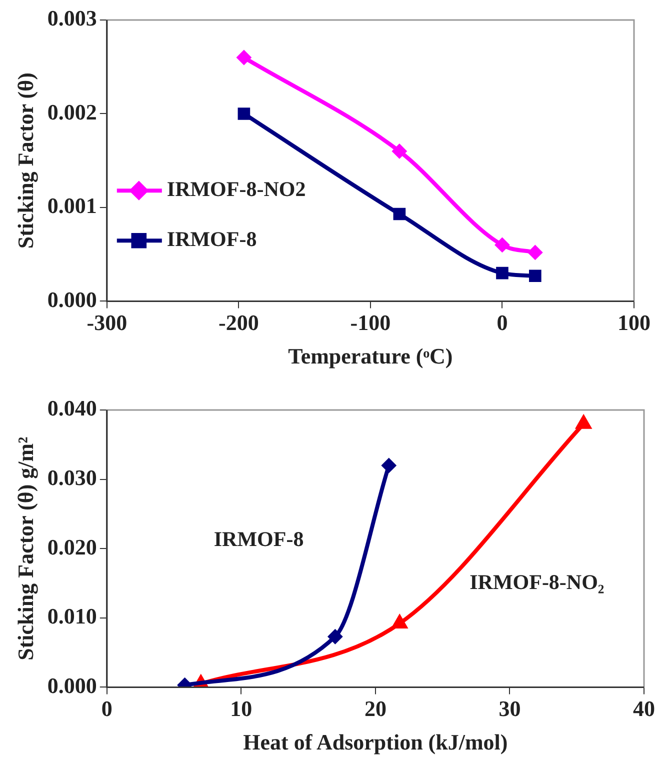  I want to click on y-tick-label: 0.010, so click(72, 616).